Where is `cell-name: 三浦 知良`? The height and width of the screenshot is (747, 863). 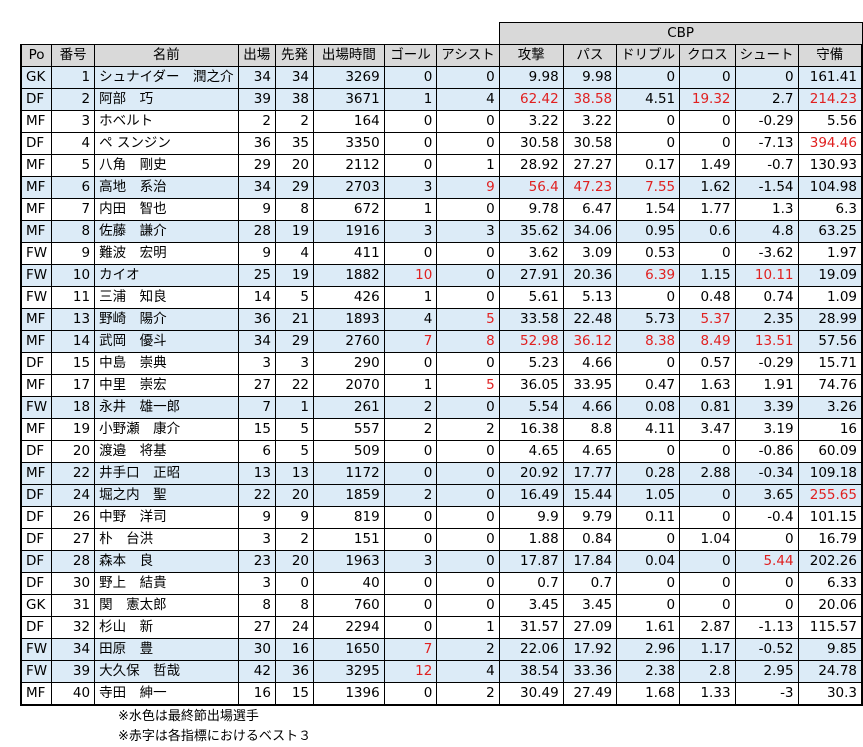
cell-name: 三浦 知良 is located at coordinates (166, 297).